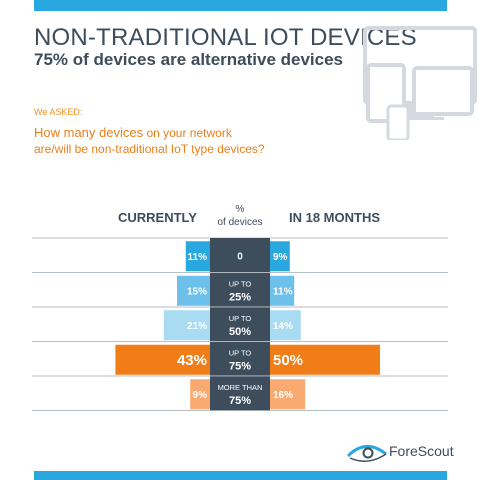  Describe the element at coordinates (189, 59) in the screenshot. I see `page-subtitle: 75% of devices are alternative devices` at that location.